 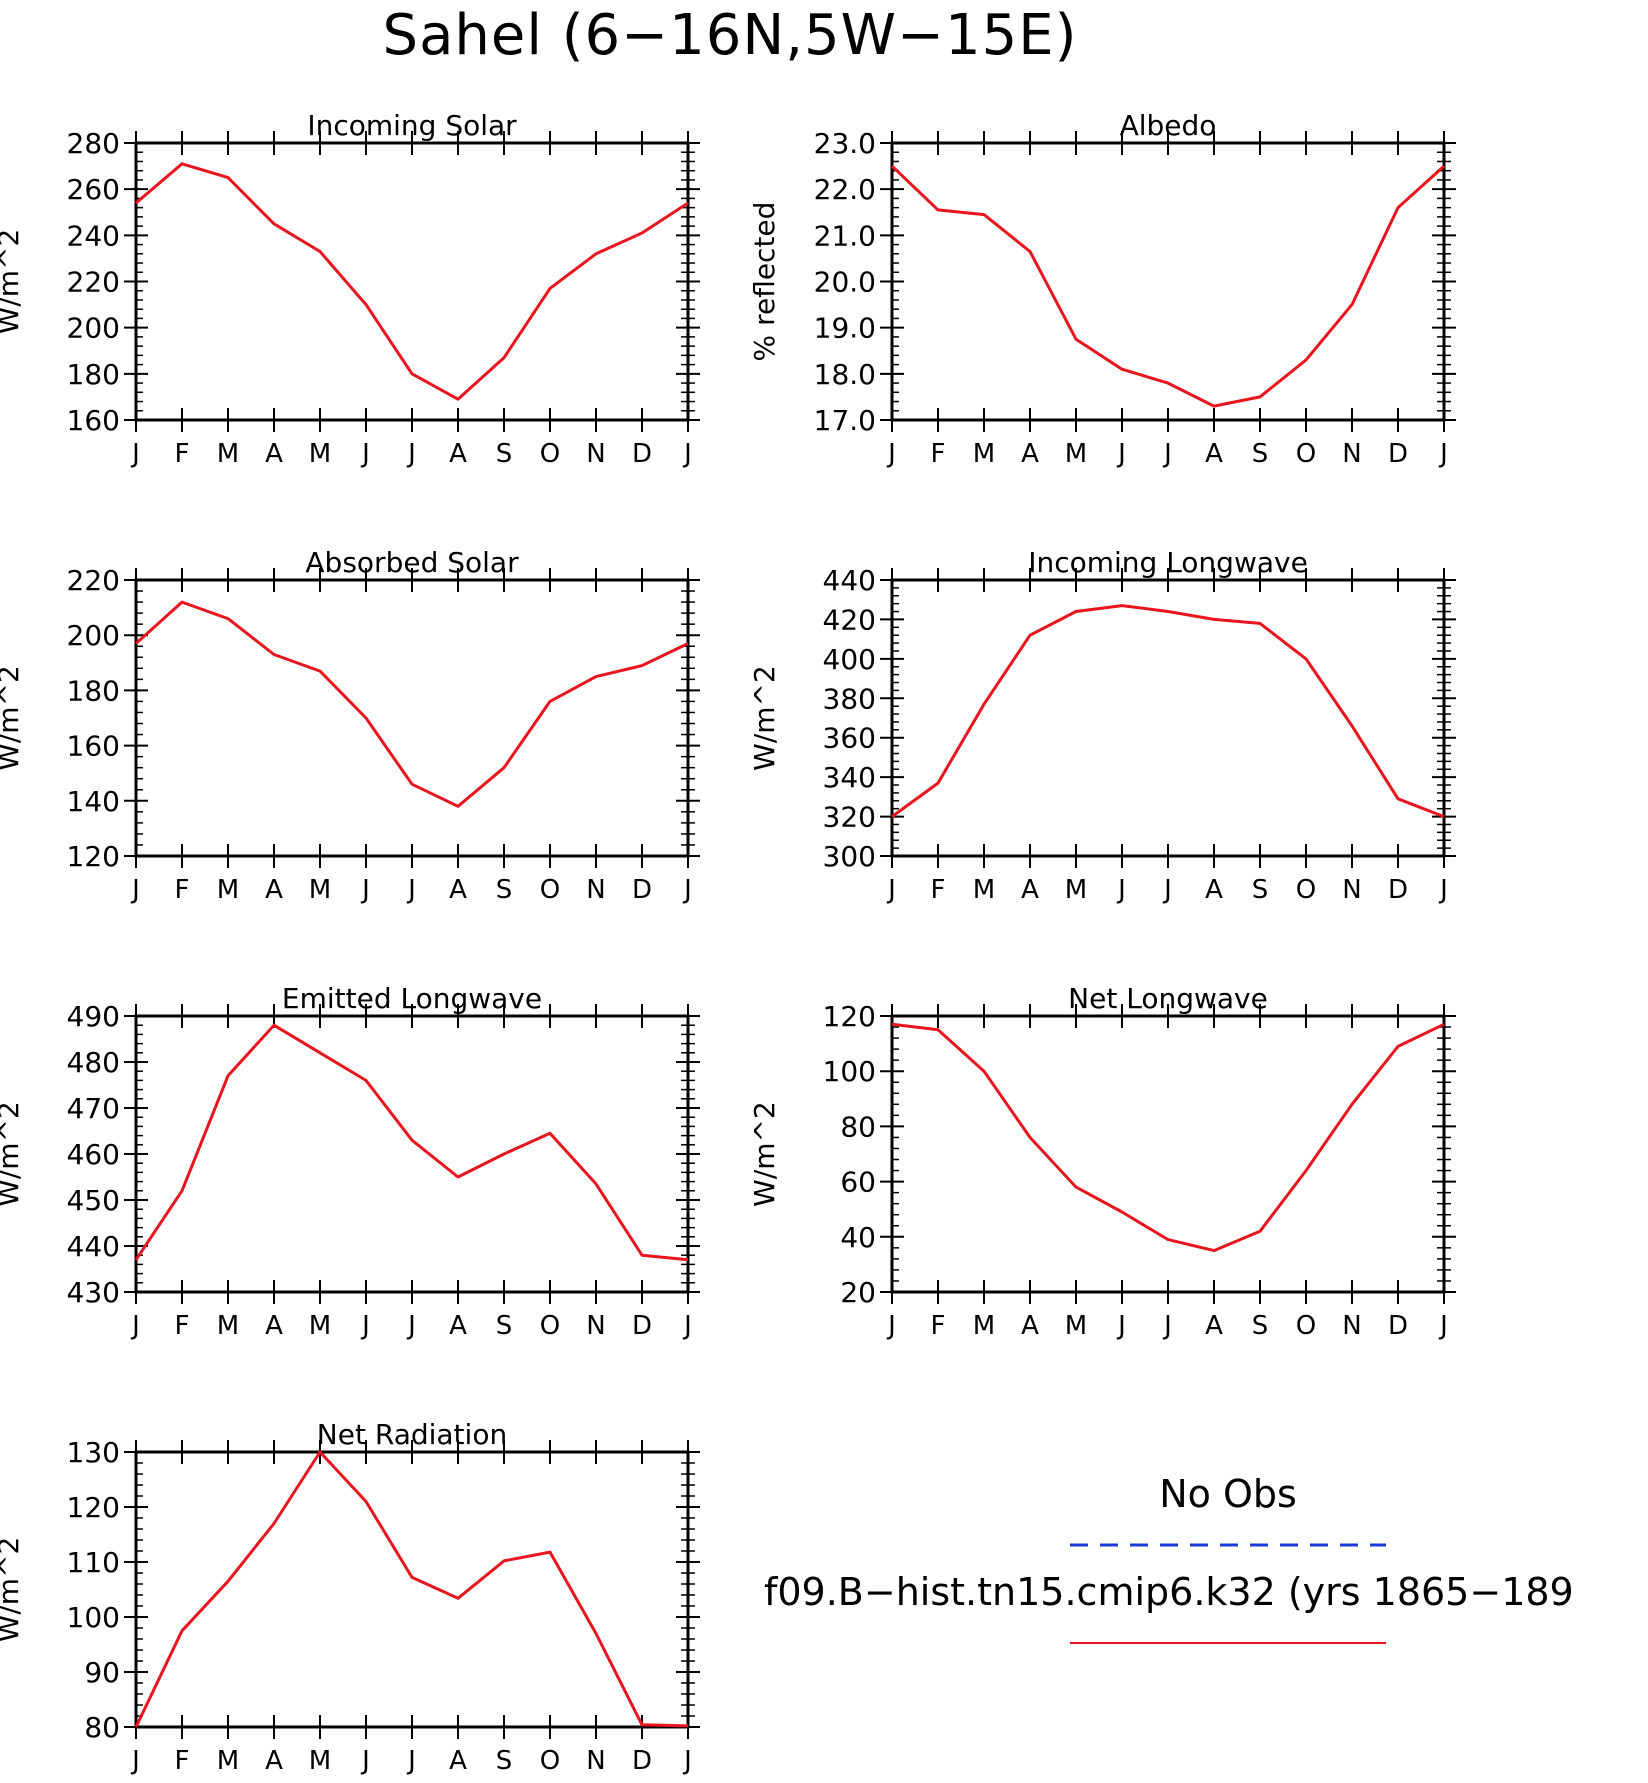 I want to click on net-longwave-series-line, so click(x=1168, y=1137).